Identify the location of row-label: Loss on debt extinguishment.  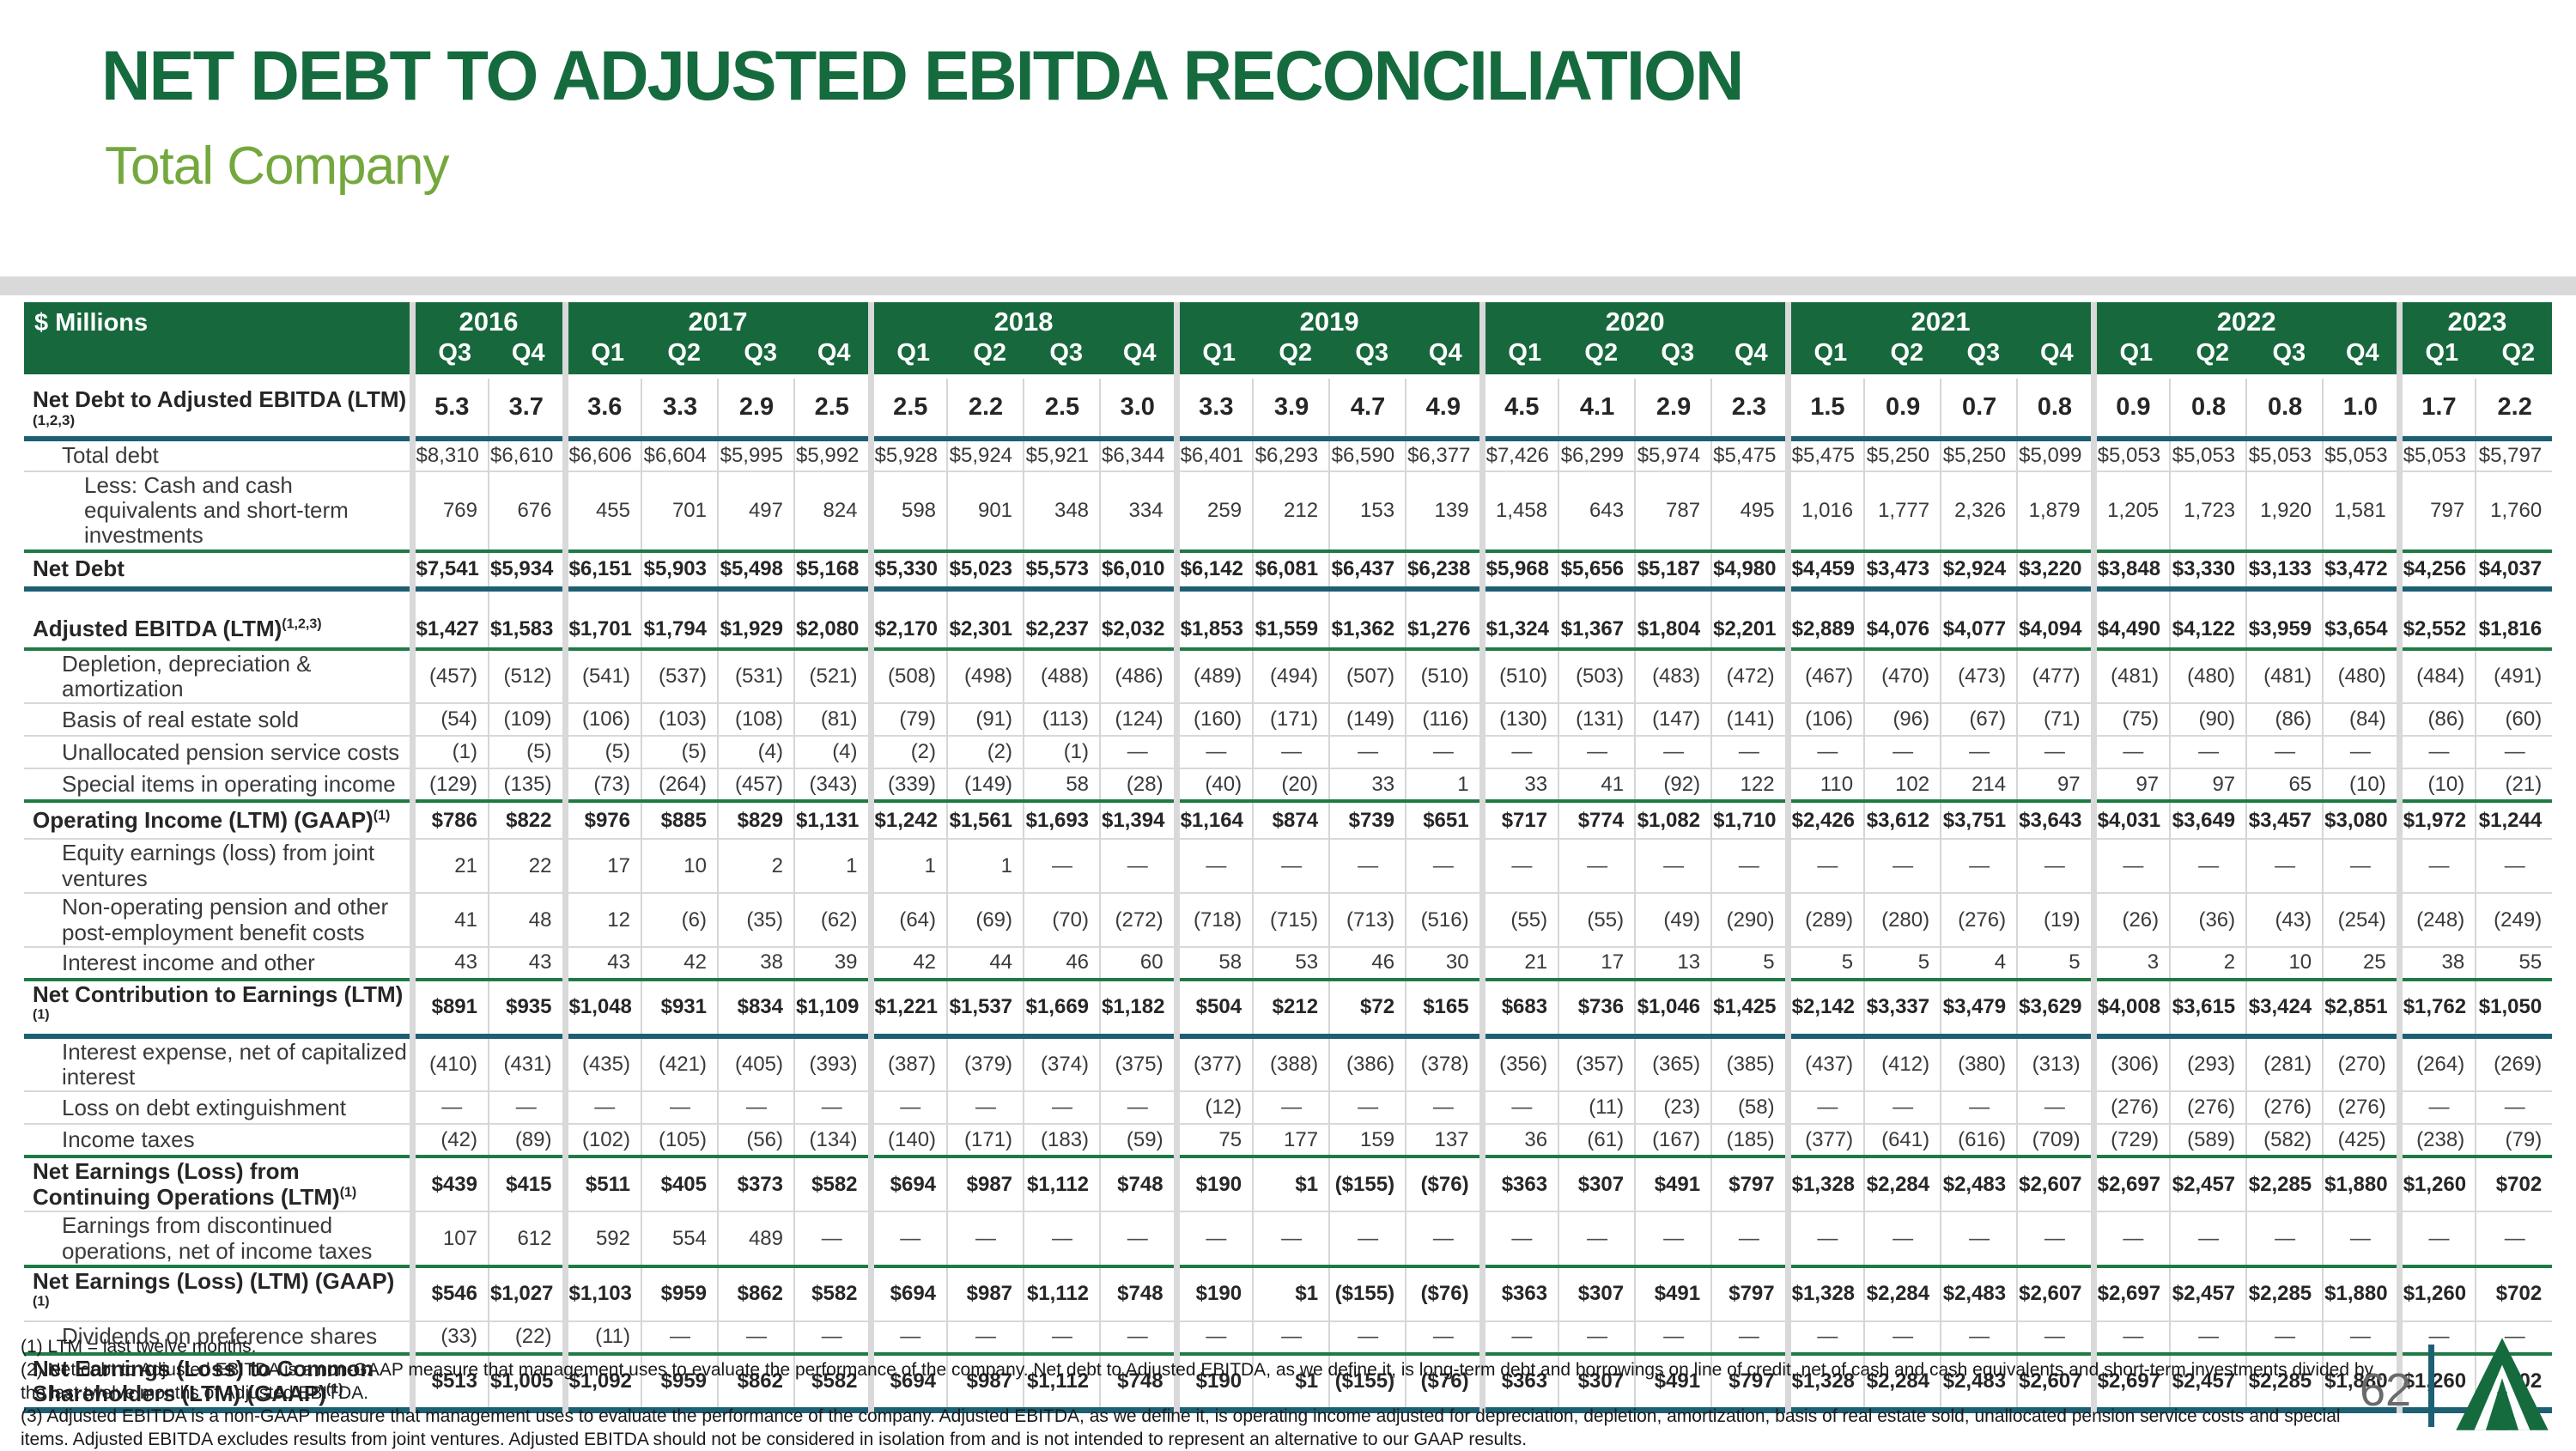
(218, 1108).